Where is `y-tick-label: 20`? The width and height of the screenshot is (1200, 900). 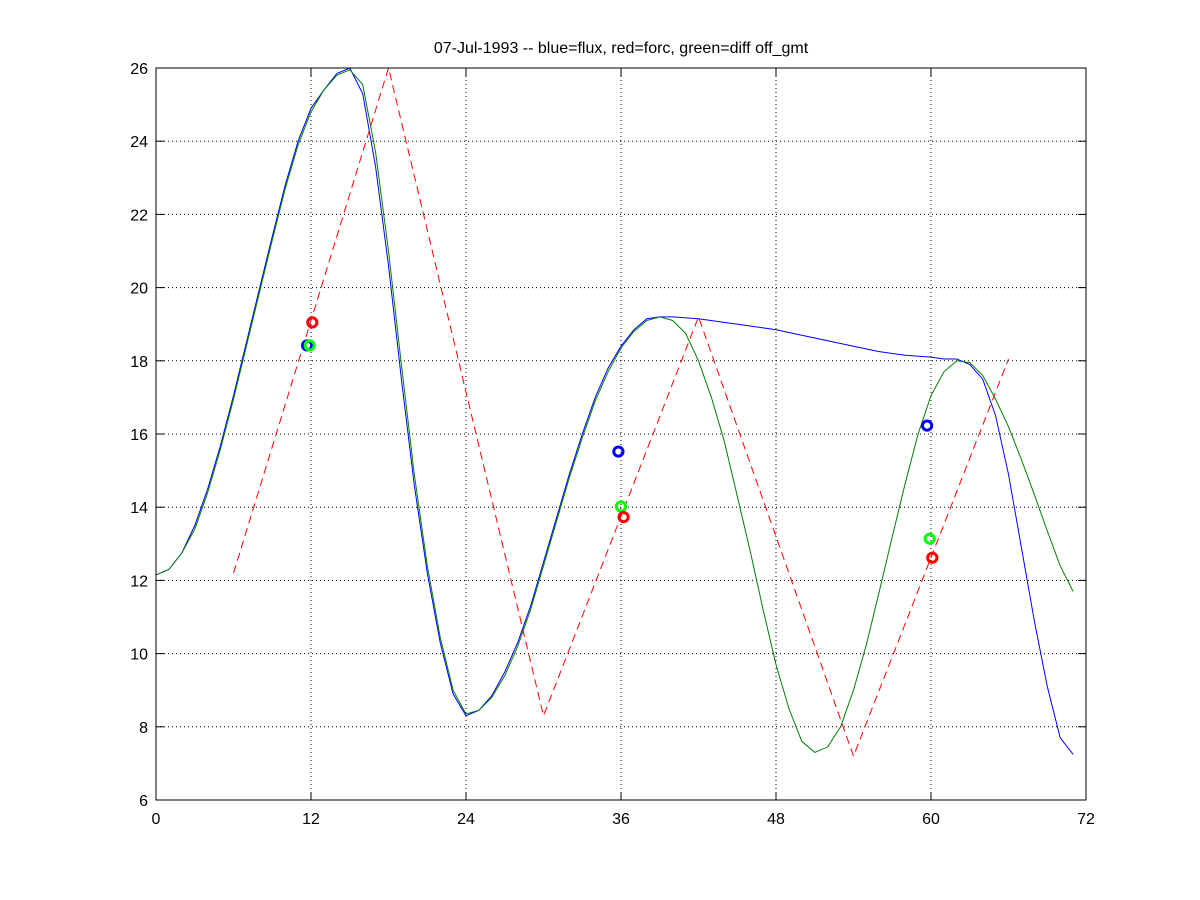
y-tick-label: 20 is located at coordinates (139, 289).